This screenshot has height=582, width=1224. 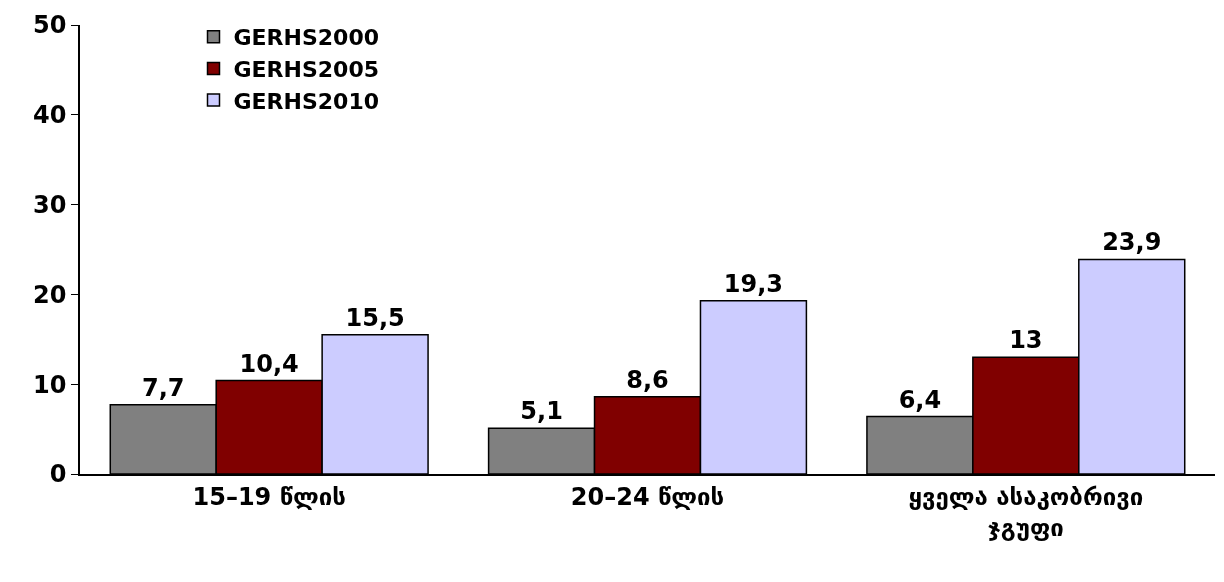 I want to click on legend-label: GERHS2000, so click(x=306, y=38).